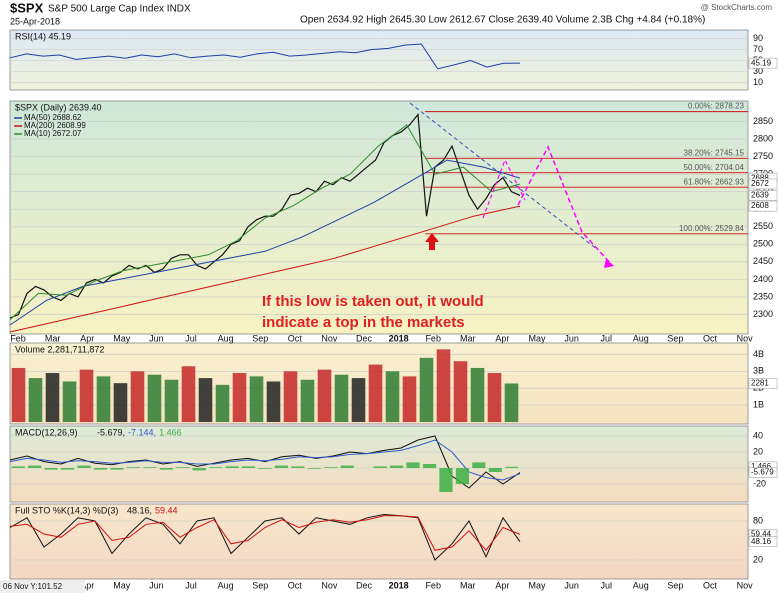 The width and height of the screenshot is (778, 593). I want to click on x-tick-label: Sep, so click(675, 338).